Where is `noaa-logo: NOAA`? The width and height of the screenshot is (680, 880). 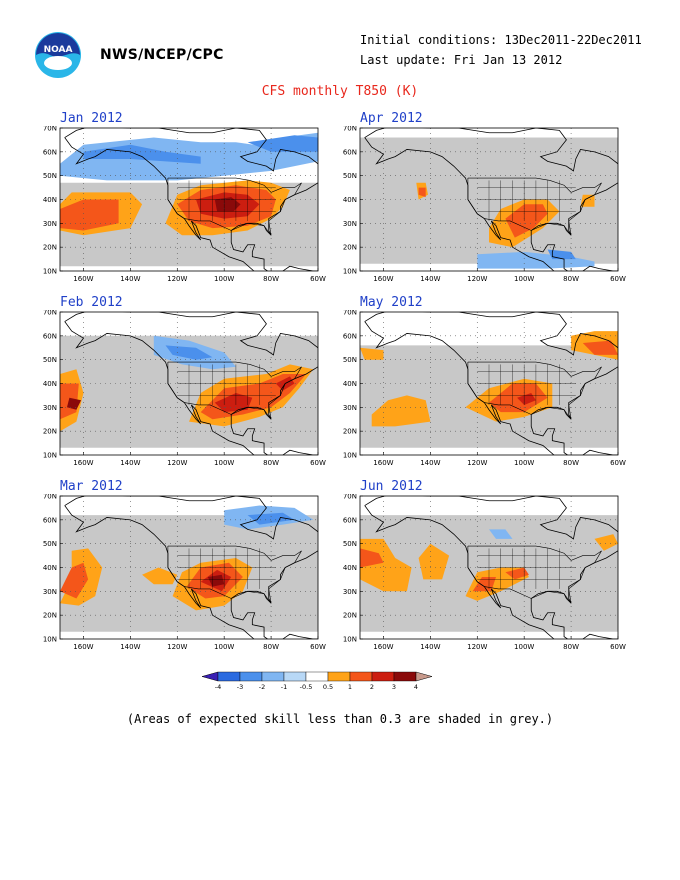 noaa-logo: NOAA is located at coordinates (58, 55).